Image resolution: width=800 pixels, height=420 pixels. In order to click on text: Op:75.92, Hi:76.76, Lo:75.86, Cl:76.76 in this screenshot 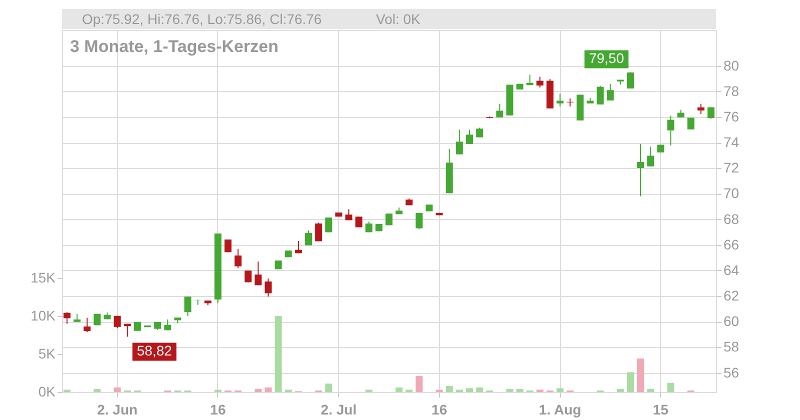, I will do `click(202, 19)`.